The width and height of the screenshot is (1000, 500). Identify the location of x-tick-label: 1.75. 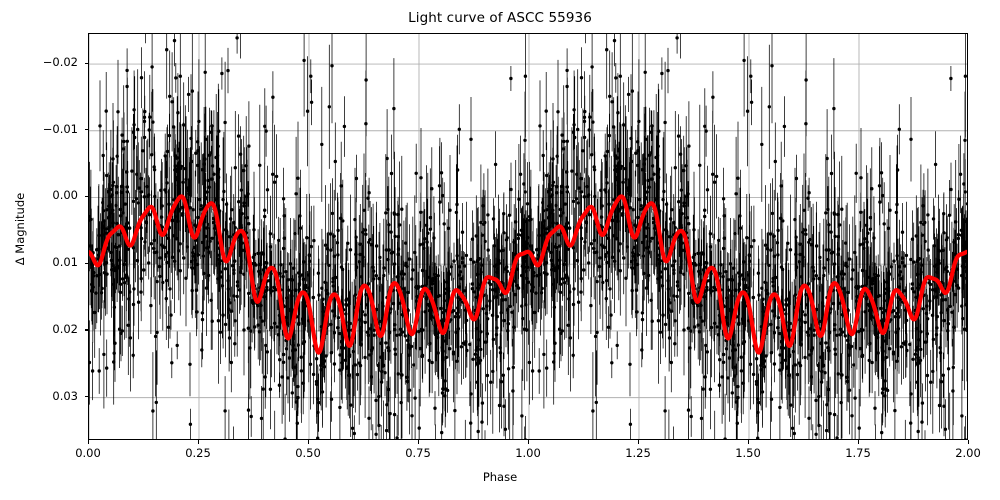
(858, 453).